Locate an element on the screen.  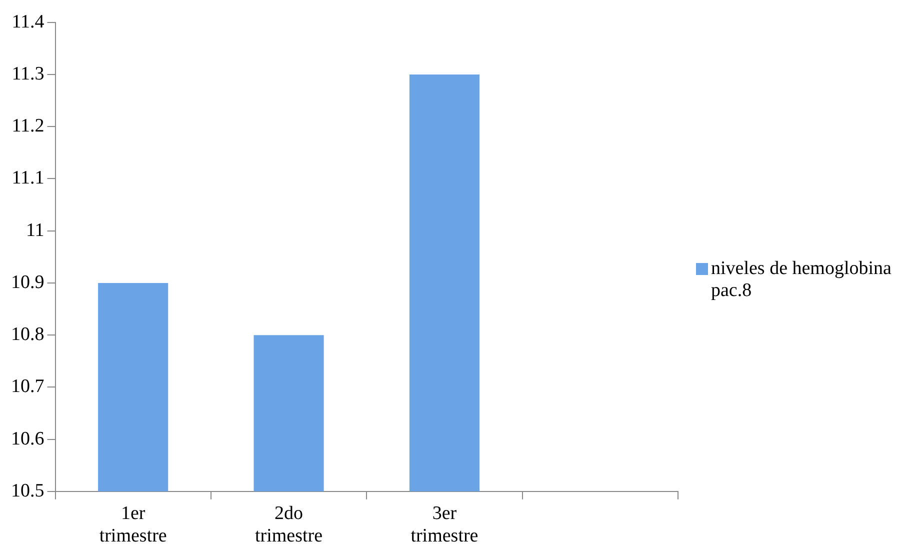
x-tick-label: 1er trimestre is located at coordinates (133, 524).